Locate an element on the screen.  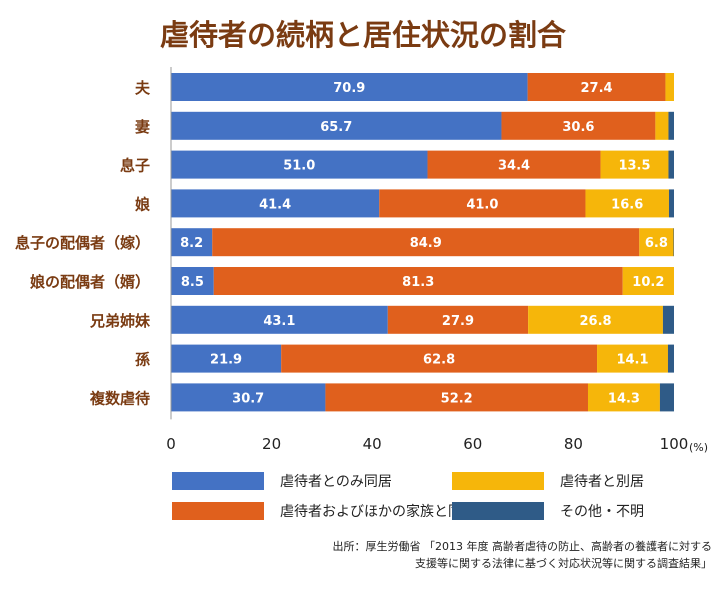
data-label: 14.3 is located at coordinates (624, 398).